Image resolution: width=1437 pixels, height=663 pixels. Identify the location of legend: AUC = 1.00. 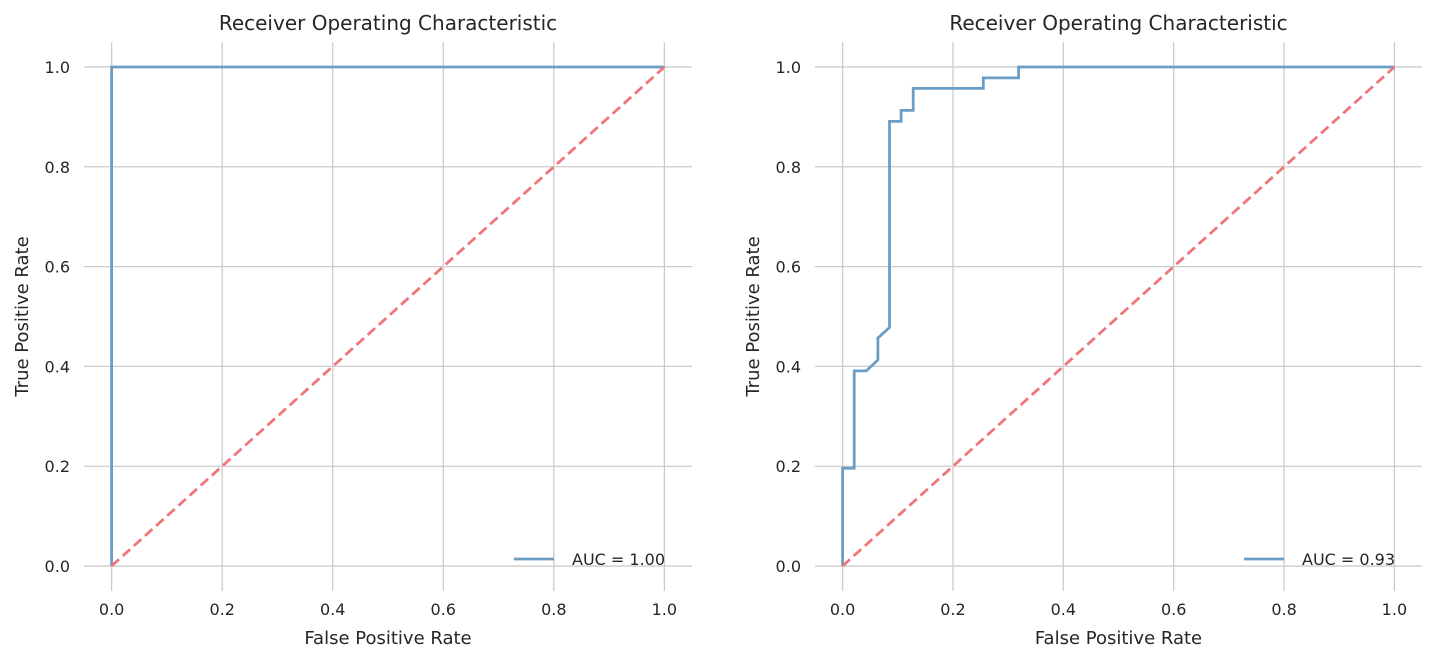
(589, 559).